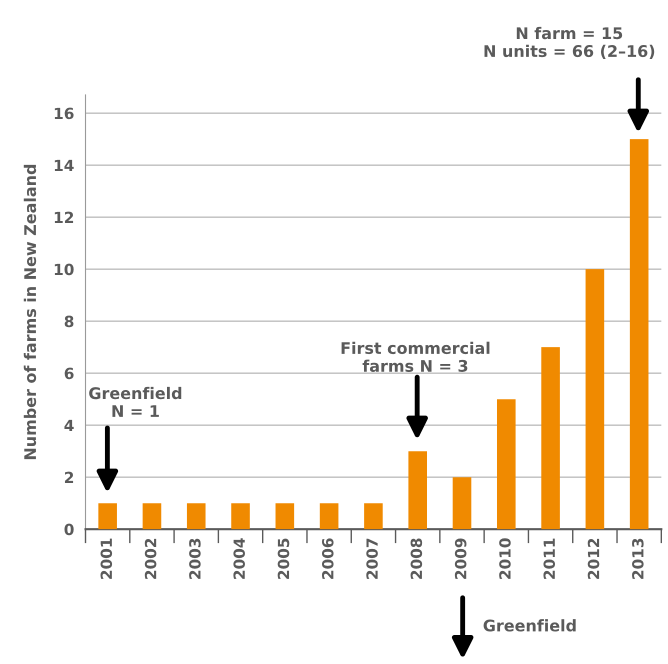 The height and width of the screenshot is (664, 668). Describe the element at coordinates (239, 558) in the screenshot. I see `x-tick-label: 2004` at that location.